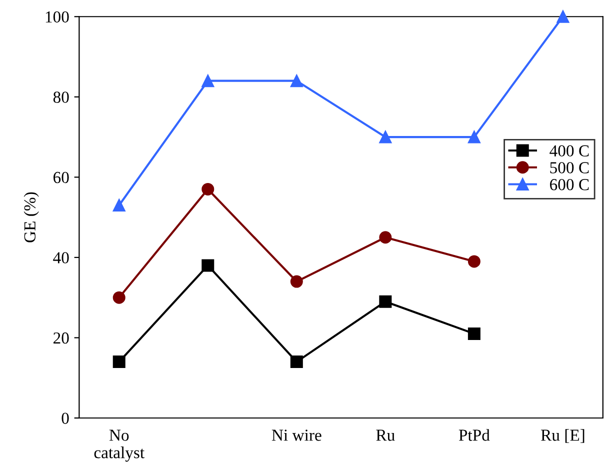 The width and height of the screenshot is (609, 475). What do you see at coordinates (57, 17) in the screenshot?
I see `y-tick-label: 100` at bounding box center [57, 17].